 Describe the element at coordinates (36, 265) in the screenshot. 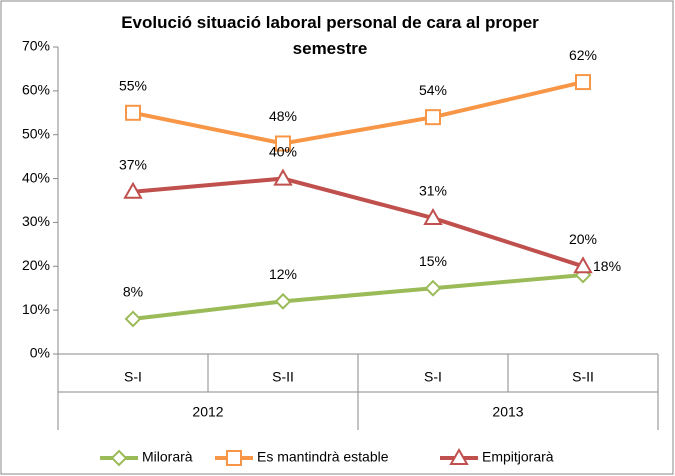

I see `y-tick-label: 20%` at that location.